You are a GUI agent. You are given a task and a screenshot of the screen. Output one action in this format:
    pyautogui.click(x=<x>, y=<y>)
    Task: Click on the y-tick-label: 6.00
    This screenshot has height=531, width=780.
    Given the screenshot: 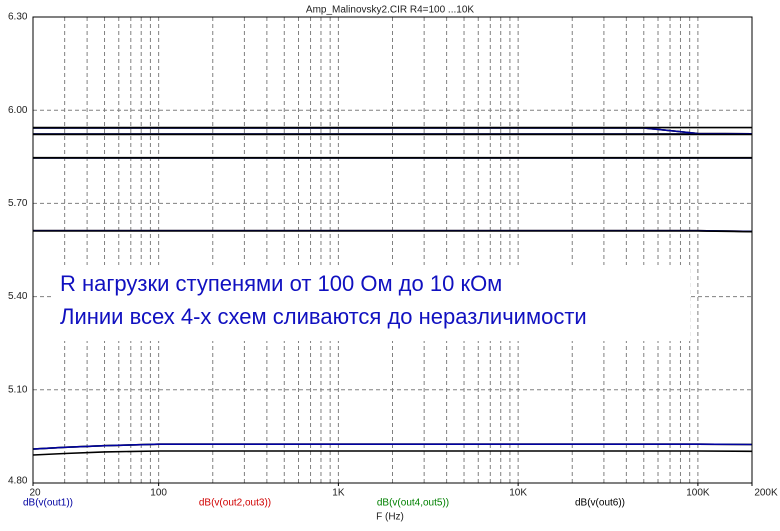 What is the action you would take?
    pyautogui.click(x=18, y=110)
    